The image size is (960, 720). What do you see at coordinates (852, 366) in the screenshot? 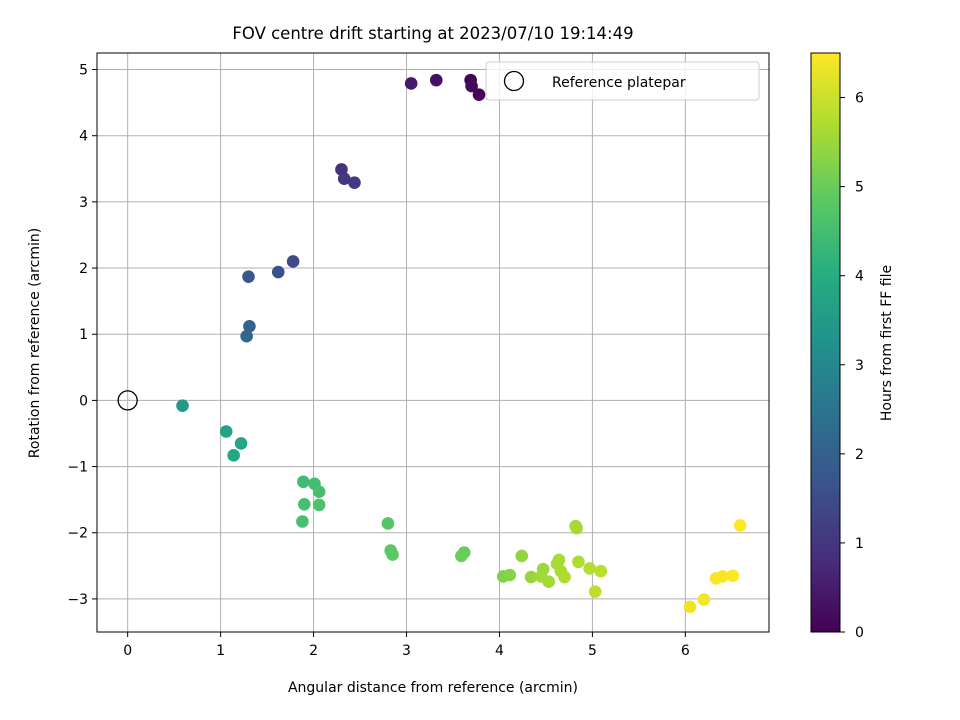
I see `colorbar-ticks: 0 1 2 3 4 5 6` at bounding box center [852, 366].